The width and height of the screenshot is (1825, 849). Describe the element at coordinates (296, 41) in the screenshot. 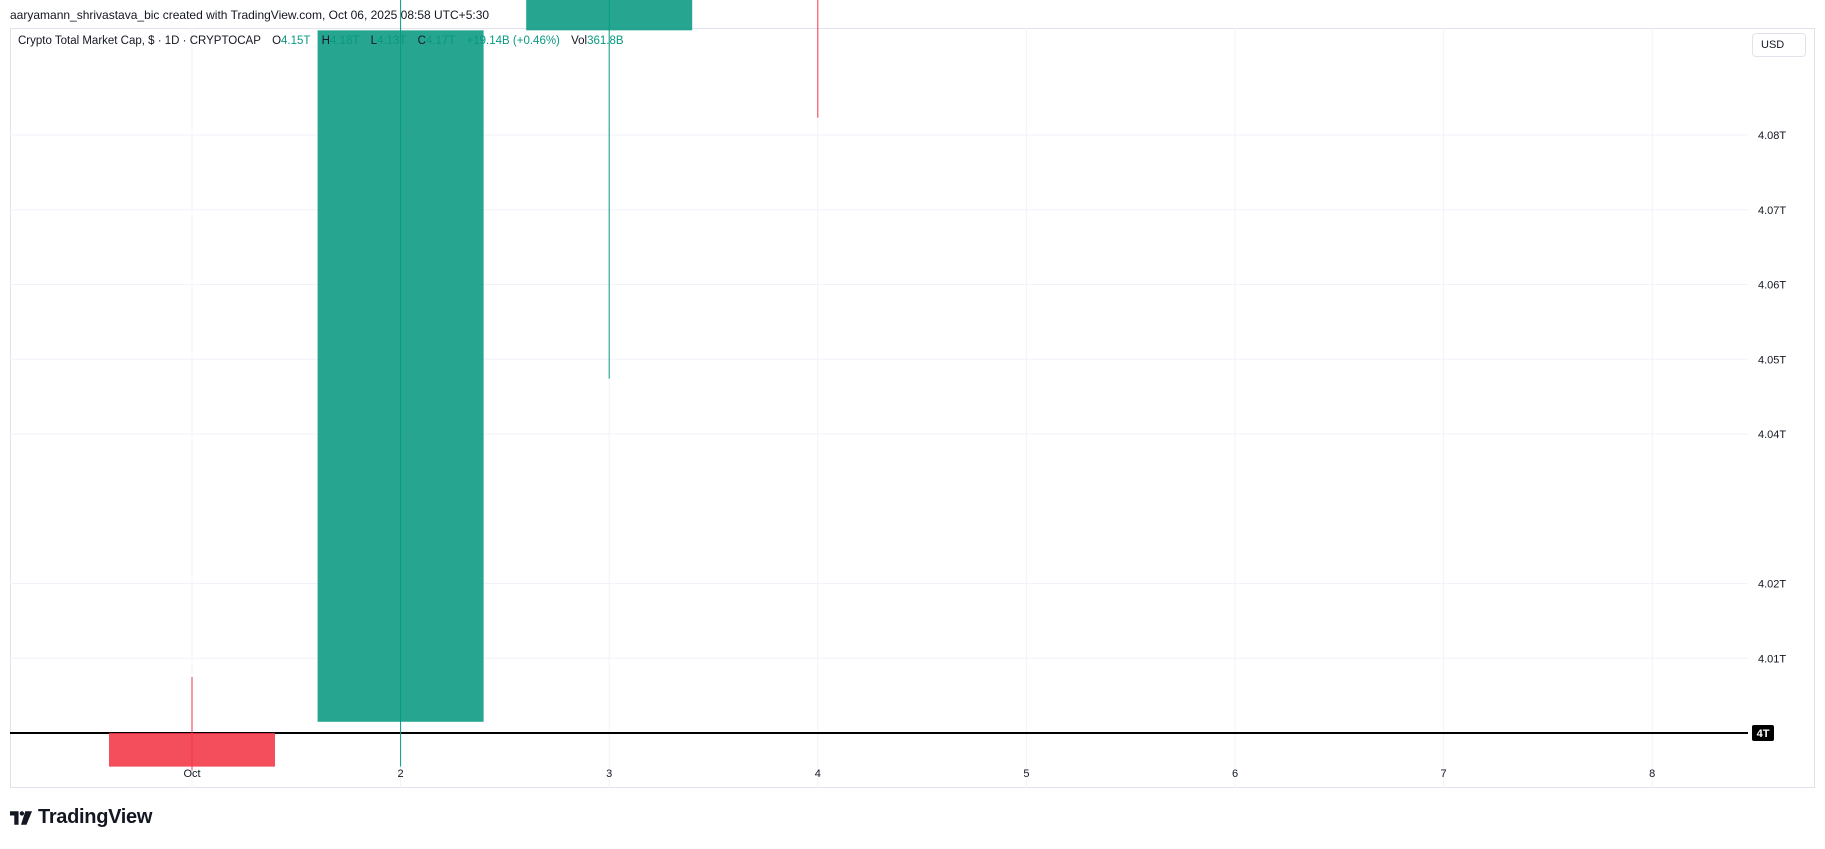

I see `open-value: 4.15T` at that location.